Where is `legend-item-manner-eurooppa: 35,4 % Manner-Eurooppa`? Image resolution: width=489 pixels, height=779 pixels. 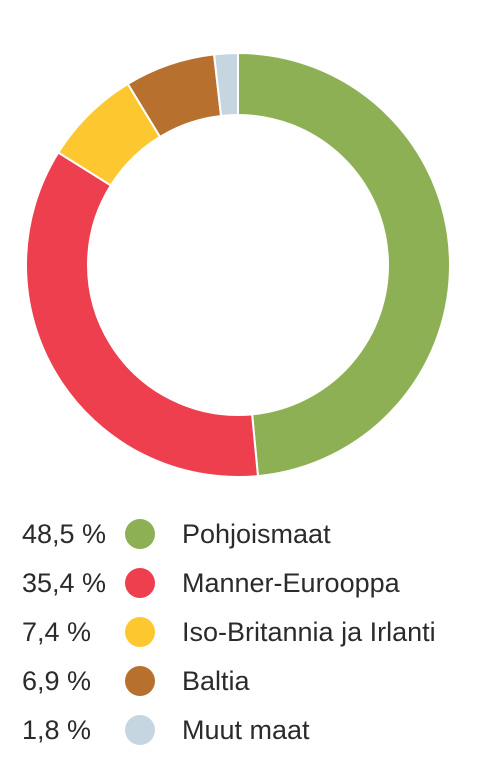 legend-item-manner-eurooppa: 35,4 % Manner-Eurooppa is located at coordinates (244, 581).